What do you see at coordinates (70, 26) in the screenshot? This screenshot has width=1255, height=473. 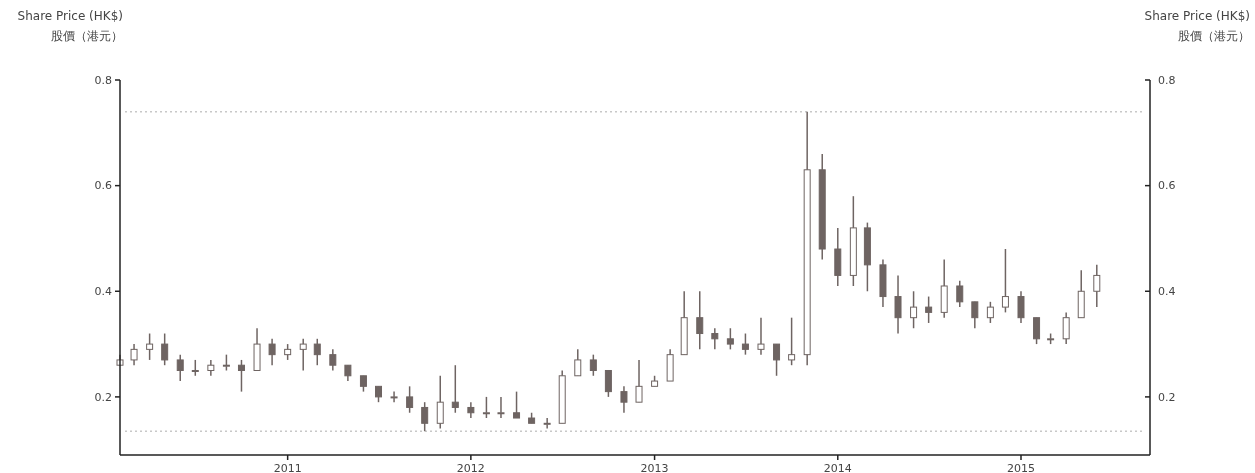 I see `y-axis-title: Share Price (HK$) 股價（港元）` at bounding box center [70, 26].